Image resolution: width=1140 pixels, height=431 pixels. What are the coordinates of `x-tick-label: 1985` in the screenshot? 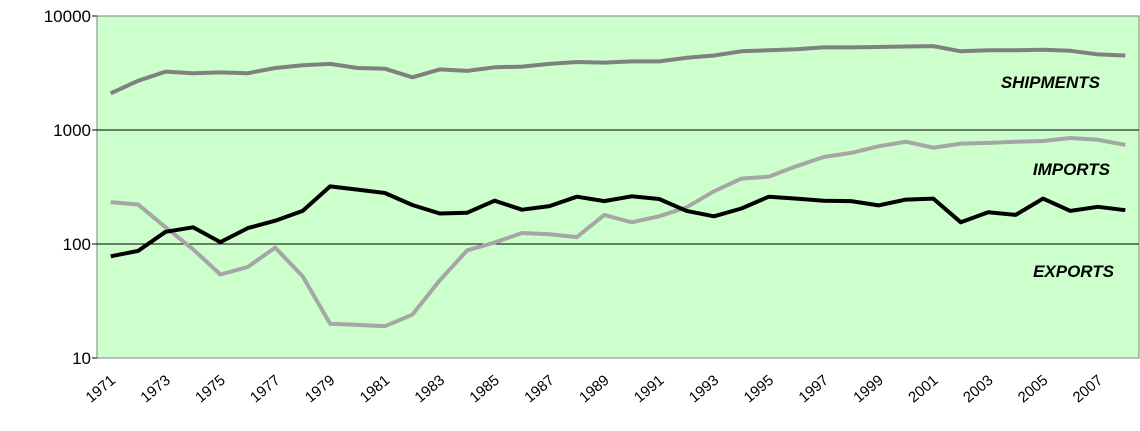 It's located at (484, 389).